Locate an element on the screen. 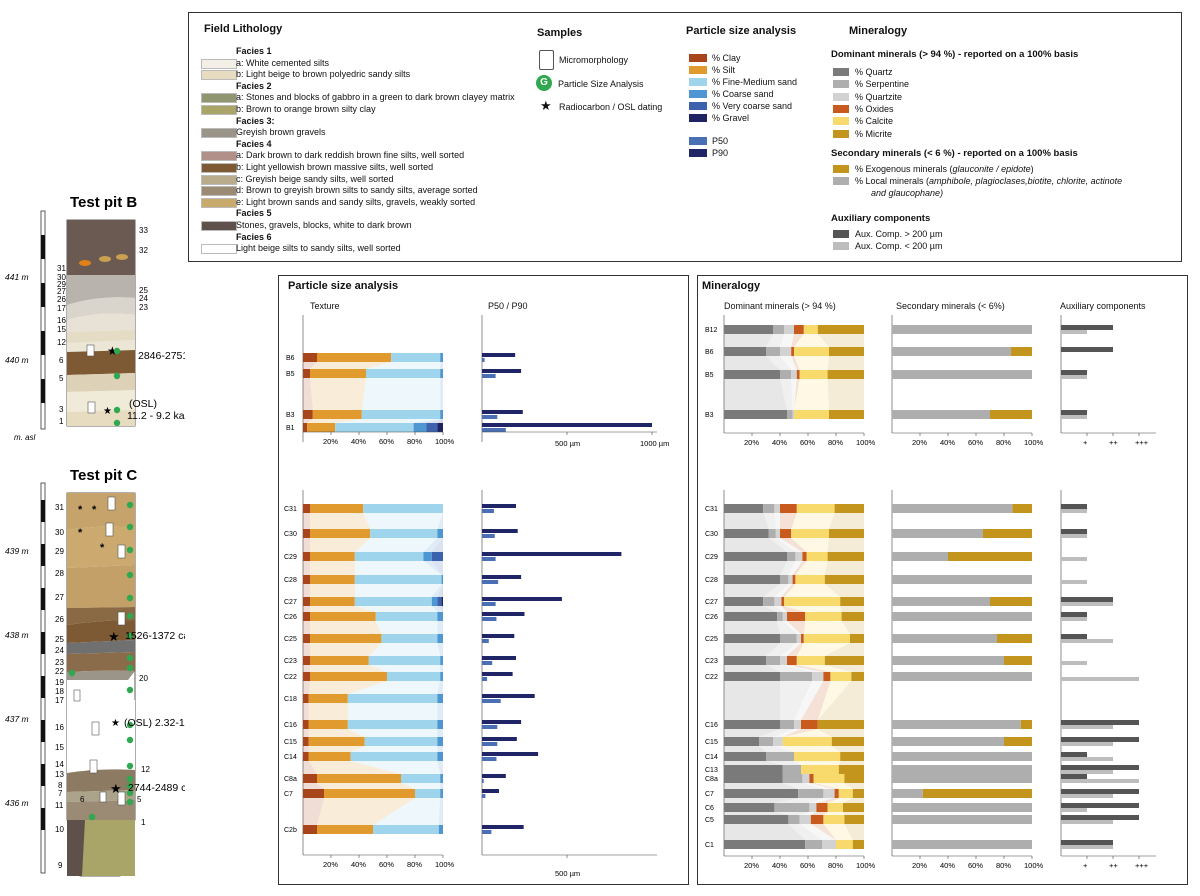  dominant-sample-label: C8a is located at coordinates (711, 779).